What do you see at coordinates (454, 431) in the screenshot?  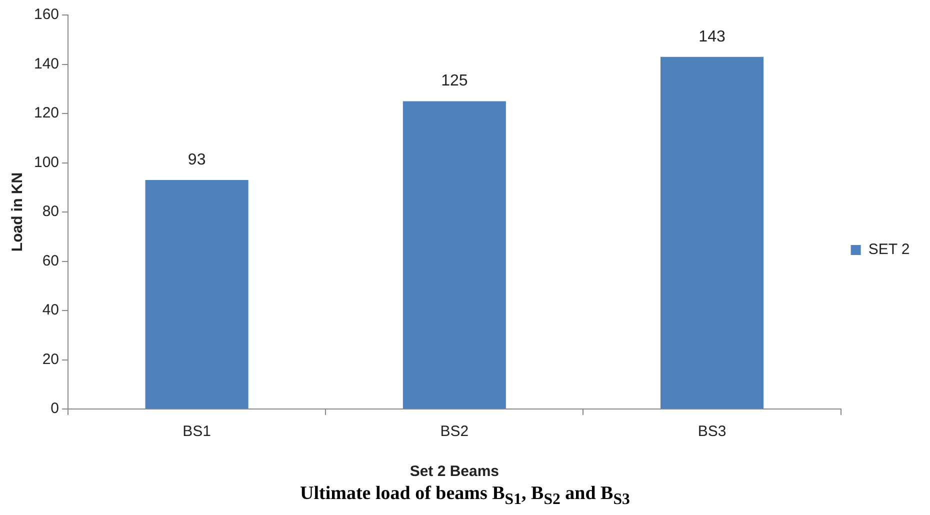 I see `x-tick-label: BS2` at bounding box center [454, 431].